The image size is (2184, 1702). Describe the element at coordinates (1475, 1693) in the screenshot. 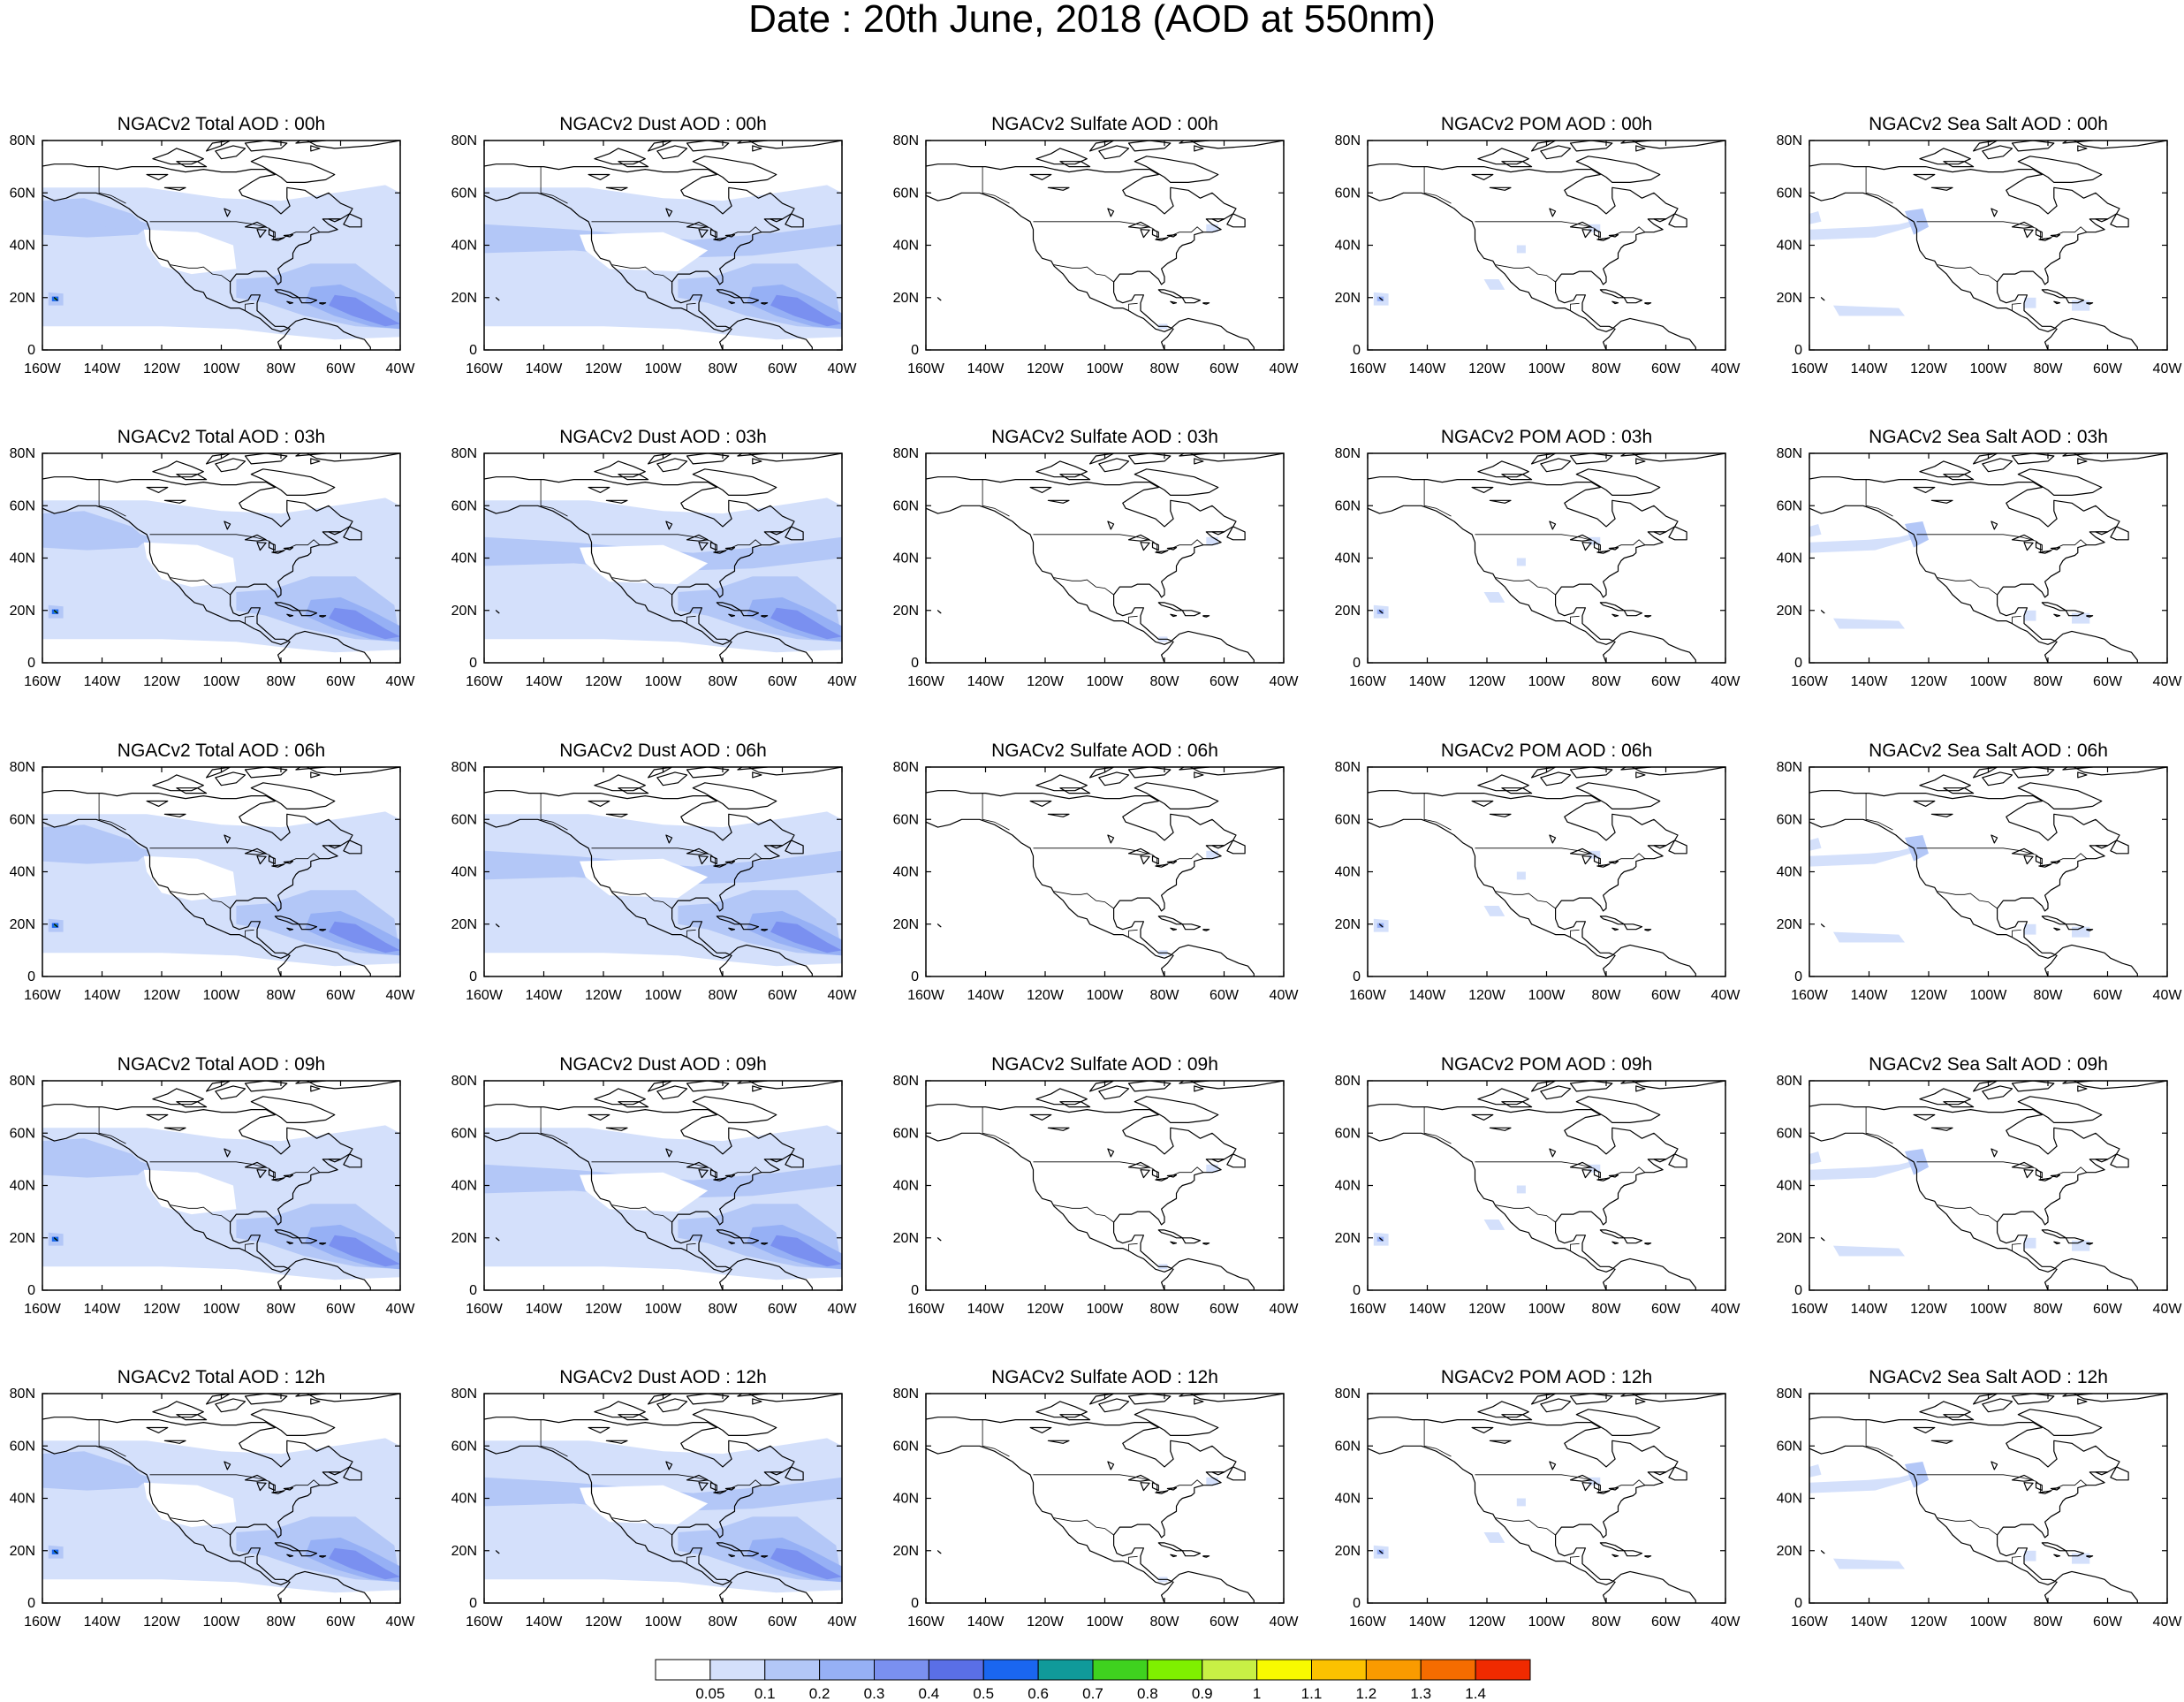

I see `colorbar-label: 1.4` at that location.